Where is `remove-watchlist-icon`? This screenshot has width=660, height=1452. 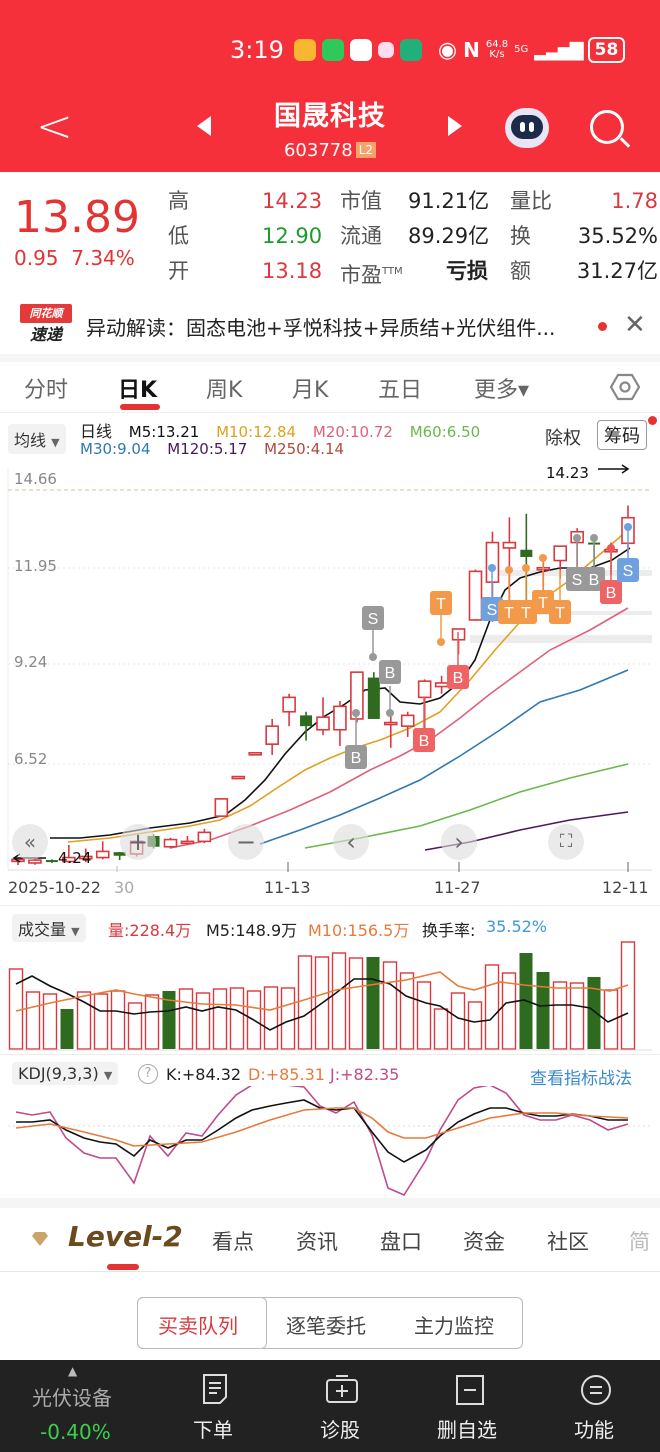 remove-watchlist-icon is located at coordinates (470, 1390).